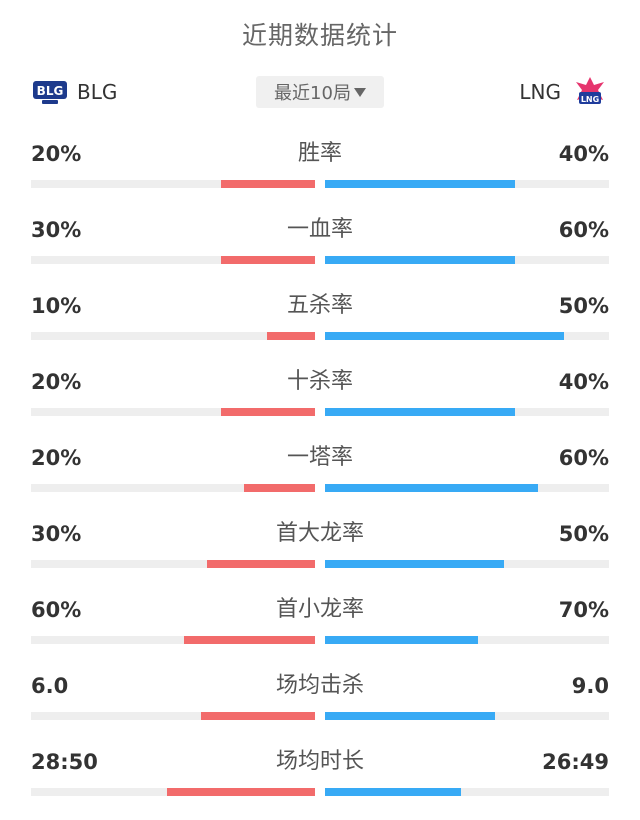 The height and width of the screenshot is (820, 640). What do you see at coordinates (540, 92) in the screenshot?
I see `right-team-name: LNG` at bounding box center [540, 92].